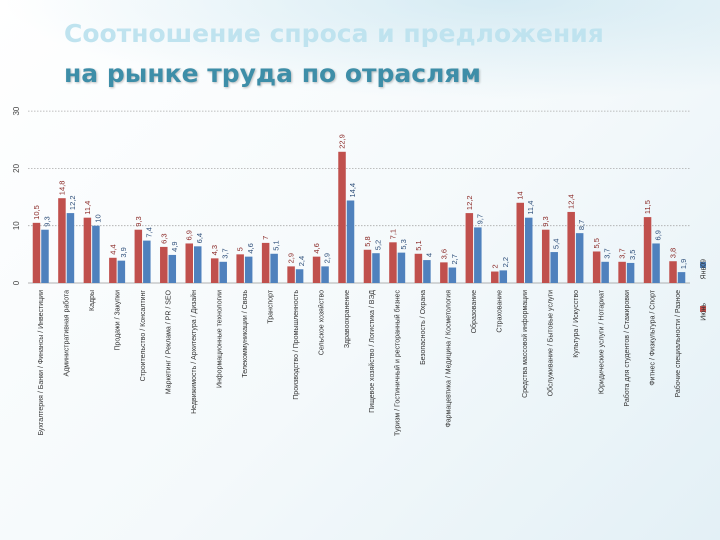  I want to click on value-label-supply: 10, so click(97, 218).